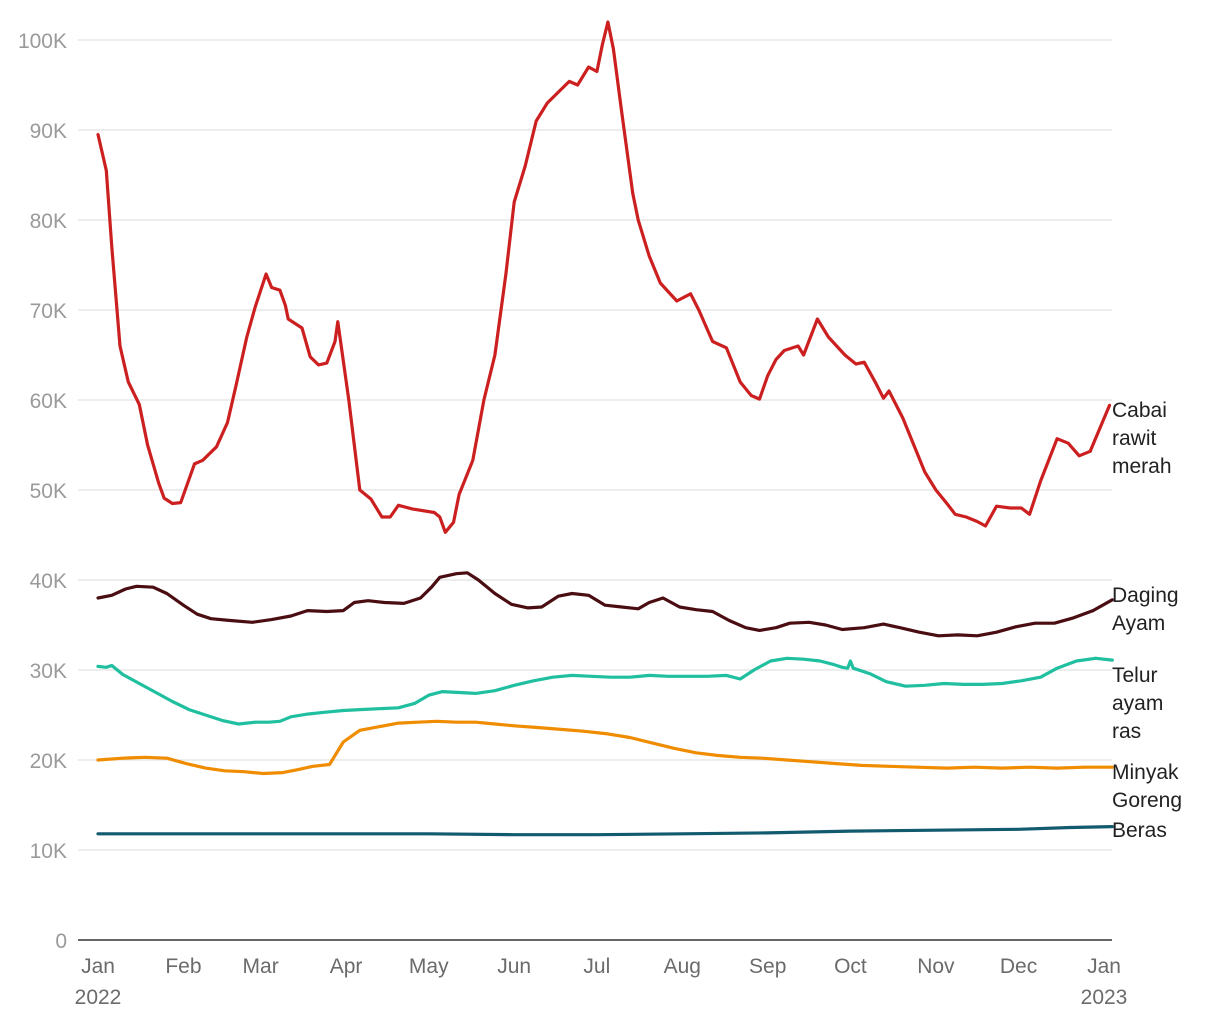  I want to click on x-tick-label: Oct, so click(850, 966).